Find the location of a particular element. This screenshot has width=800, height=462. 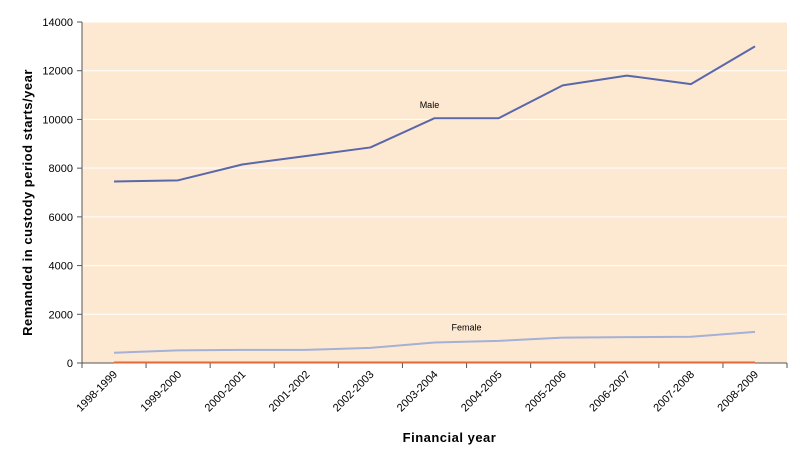

x-tick-label: 2001-2002 is located at coordinates (290, 392).